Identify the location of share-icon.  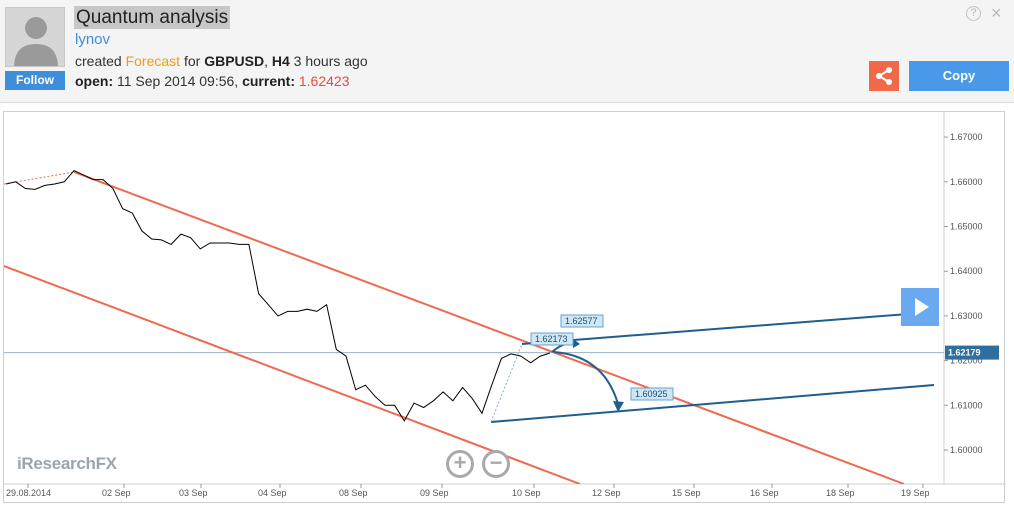
(884, 76).